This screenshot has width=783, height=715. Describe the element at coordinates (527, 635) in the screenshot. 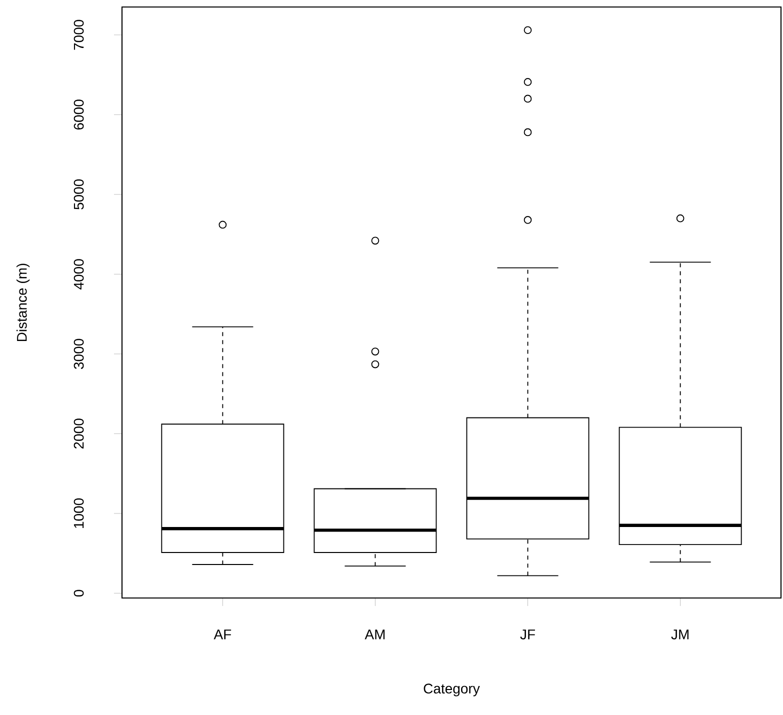

I see `x-tick-label: JF` at that location.